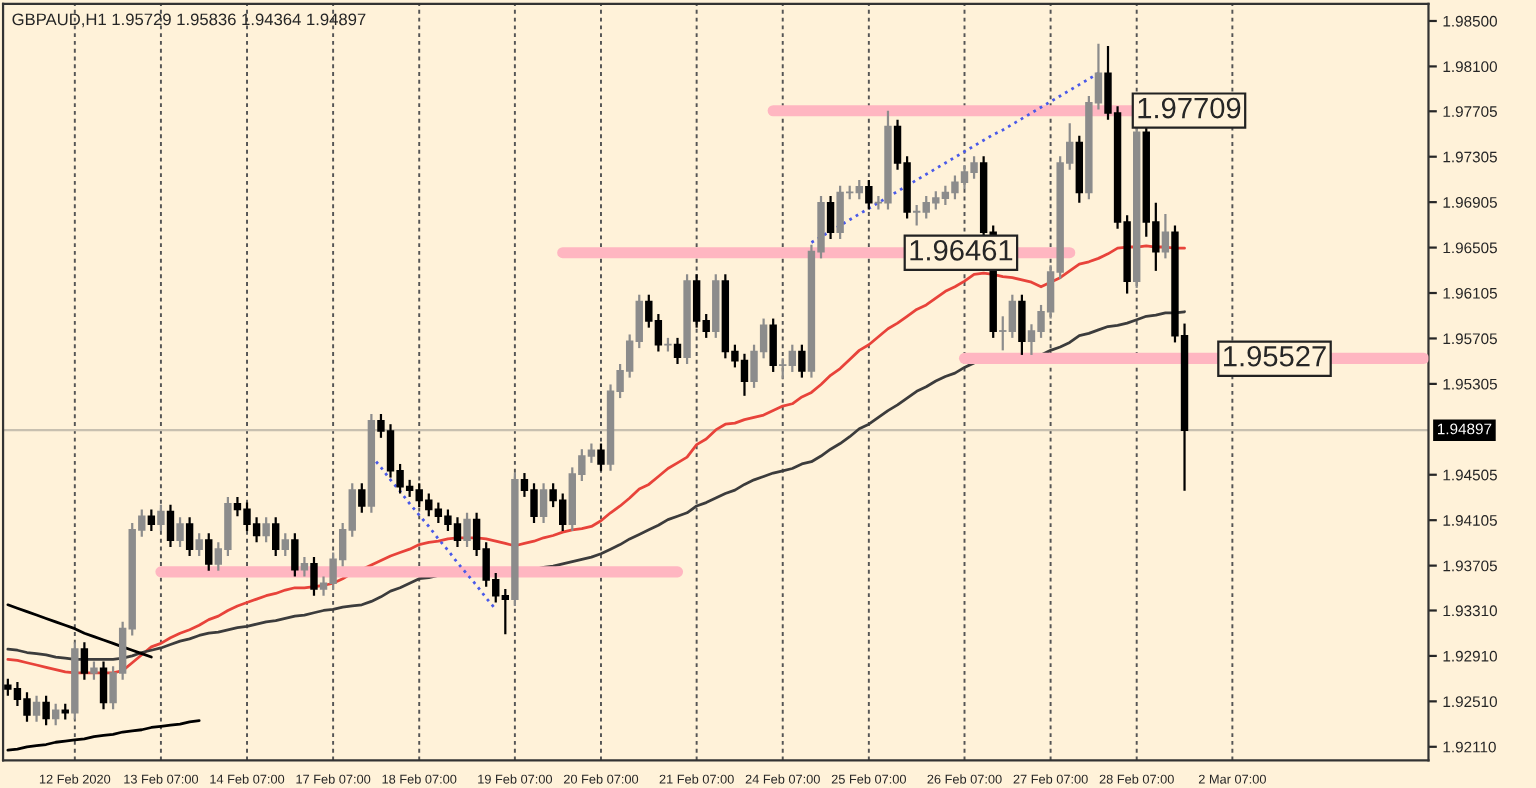 The width and height of the screenshot is (1536, 788). What do you see at coordinates (1275, 356) in the screenshot?
I see `annotation: 1.95527` at bounding box center [1275, 356].